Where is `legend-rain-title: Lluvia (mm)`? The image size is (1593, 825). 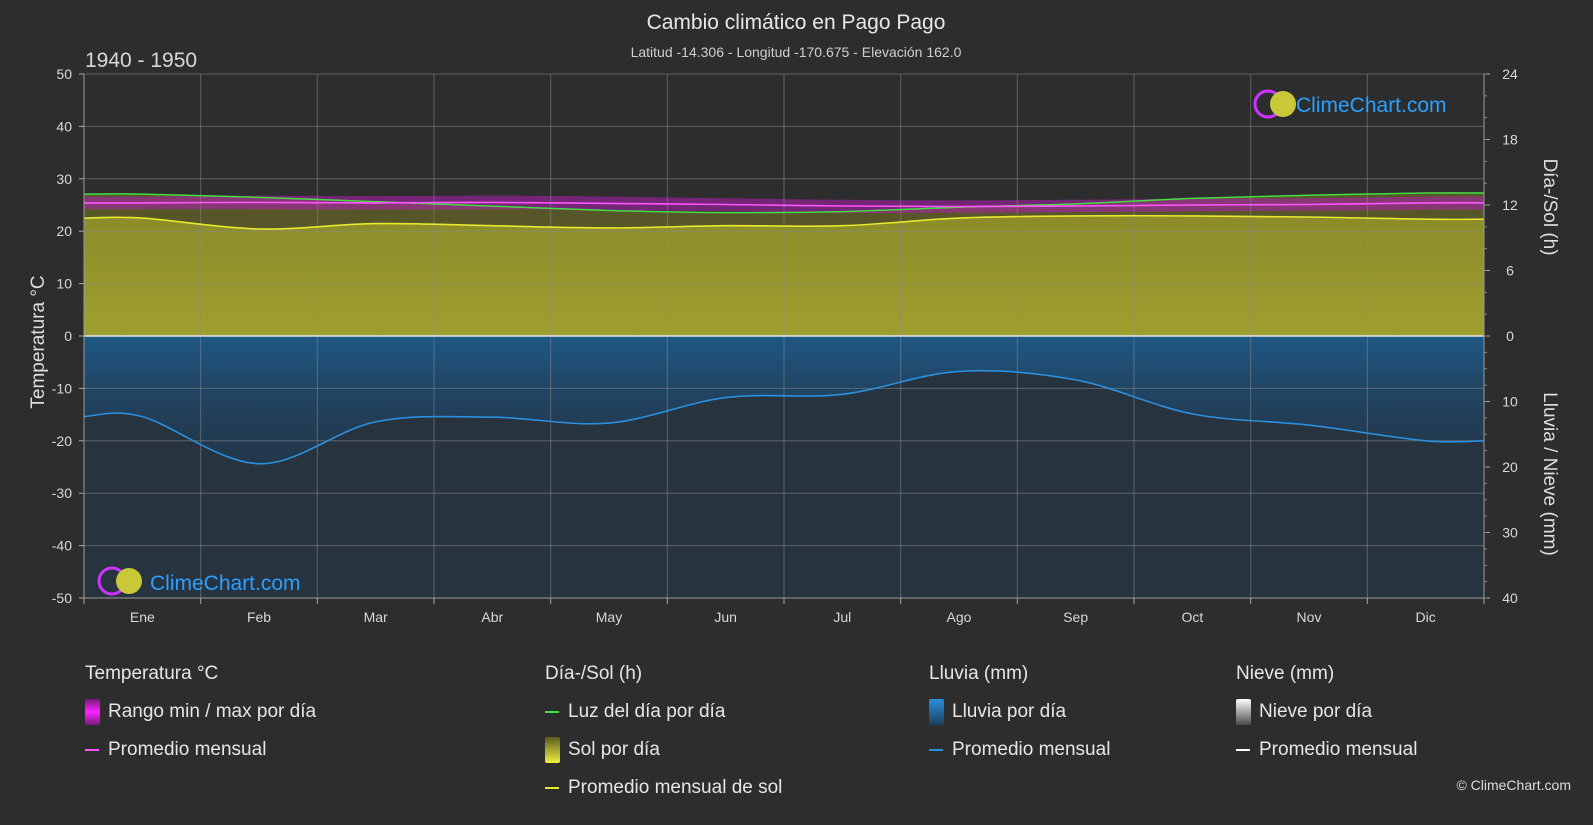 legend-rain-title: Lluvia (mm) is located at coordinates (979, 673).